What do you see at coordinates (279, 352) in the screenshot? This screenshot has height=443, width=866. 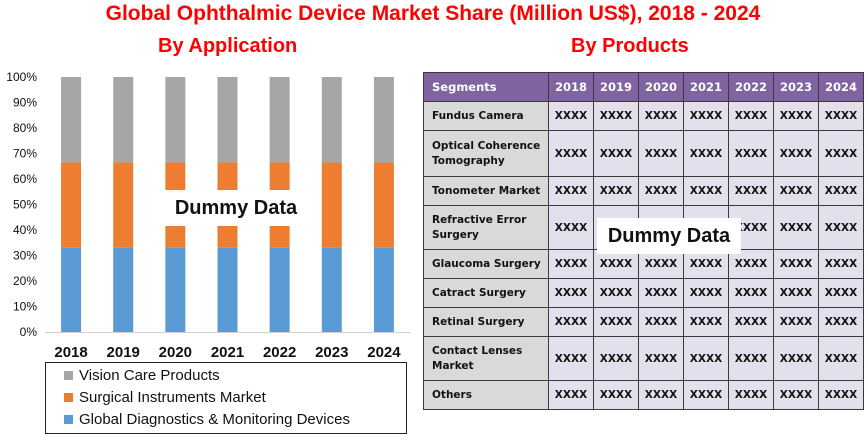 I see `x-tick-label: 2022` at bounding box center [279, 352].